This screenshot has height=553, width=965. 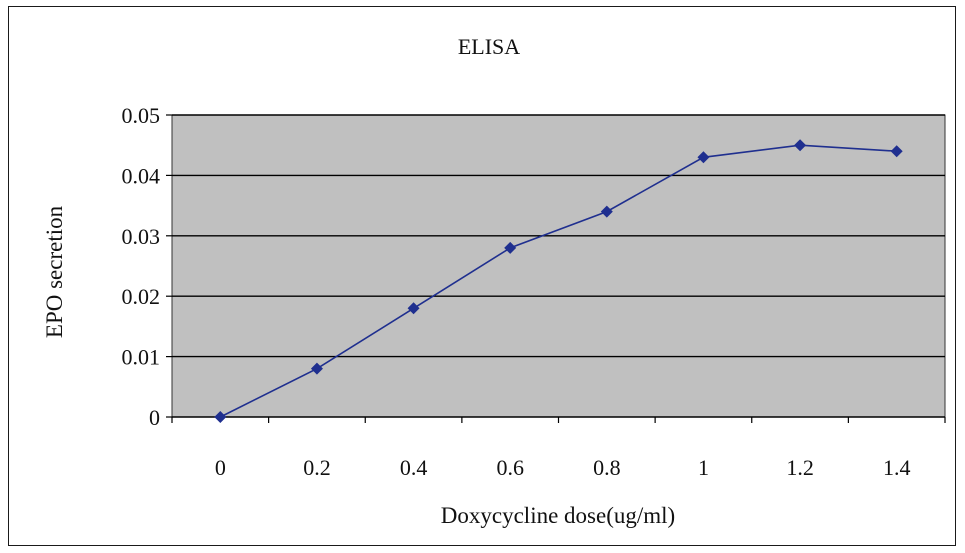 What do you see at coordinates (510, 467) in the screenshot?
I see `x-tick-label: 0.6` at bounding box center [510, 467].